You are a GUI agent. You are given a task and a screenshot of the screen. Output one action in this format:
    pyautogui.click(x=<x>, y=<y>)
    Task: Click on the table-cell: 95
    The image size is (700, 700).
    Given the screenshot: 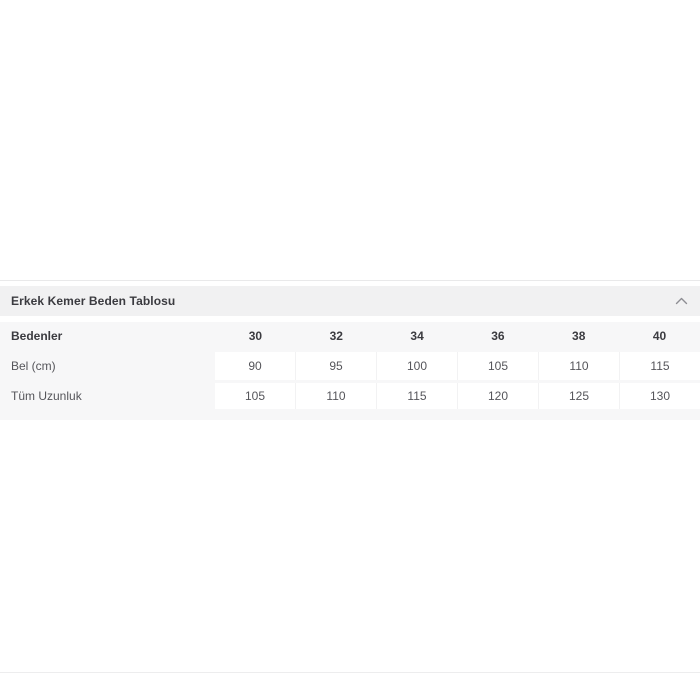 What is the action you would take?
    pyautogui.click(x=335, y=366)
    